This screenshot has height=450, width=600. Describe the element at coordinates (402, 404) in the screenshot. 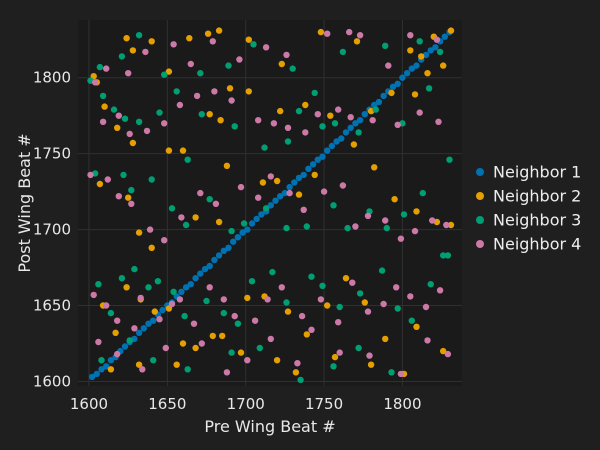

I see `x-tick-label: 1800` at that location.